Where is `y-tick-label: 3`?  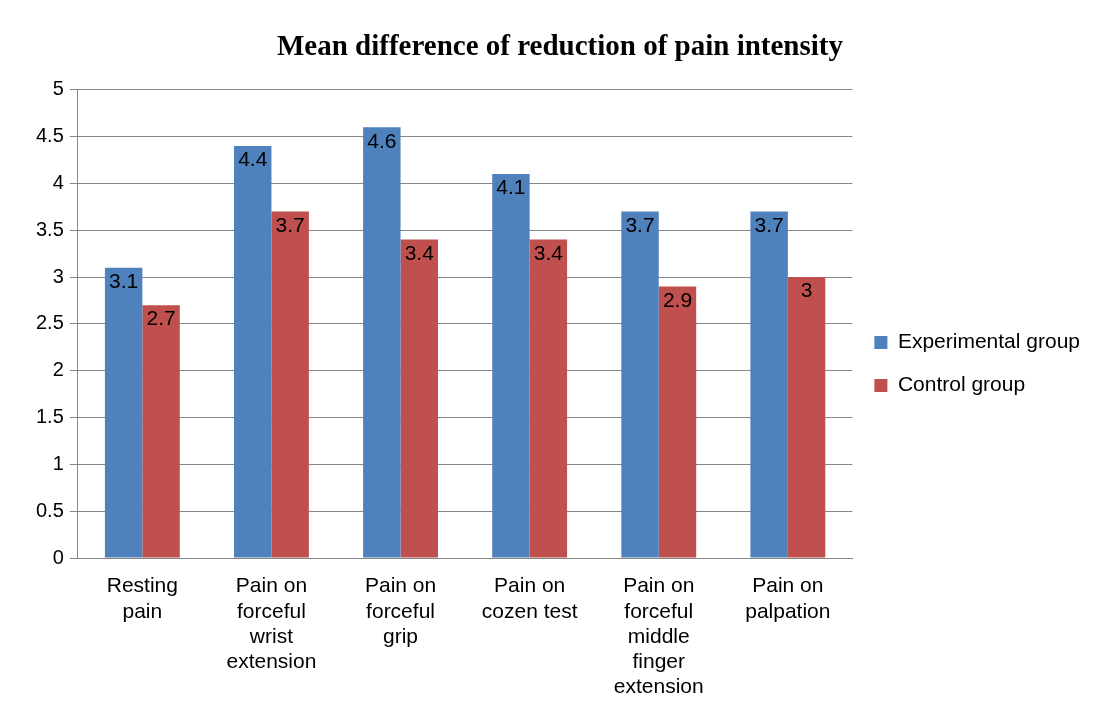 y-tick-label: 3 is located at coordinates (58, 275).